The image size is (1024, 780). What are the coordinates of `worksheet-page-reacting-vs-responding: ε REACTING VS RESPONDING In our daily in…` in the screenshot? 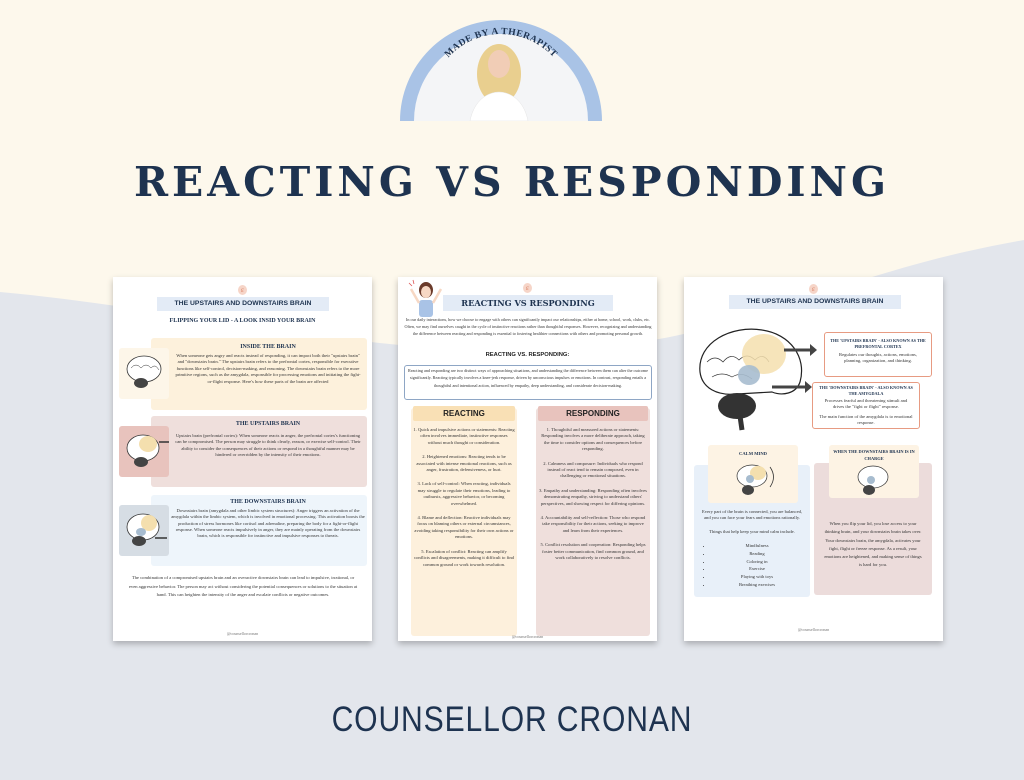 It's located at (527, 459).